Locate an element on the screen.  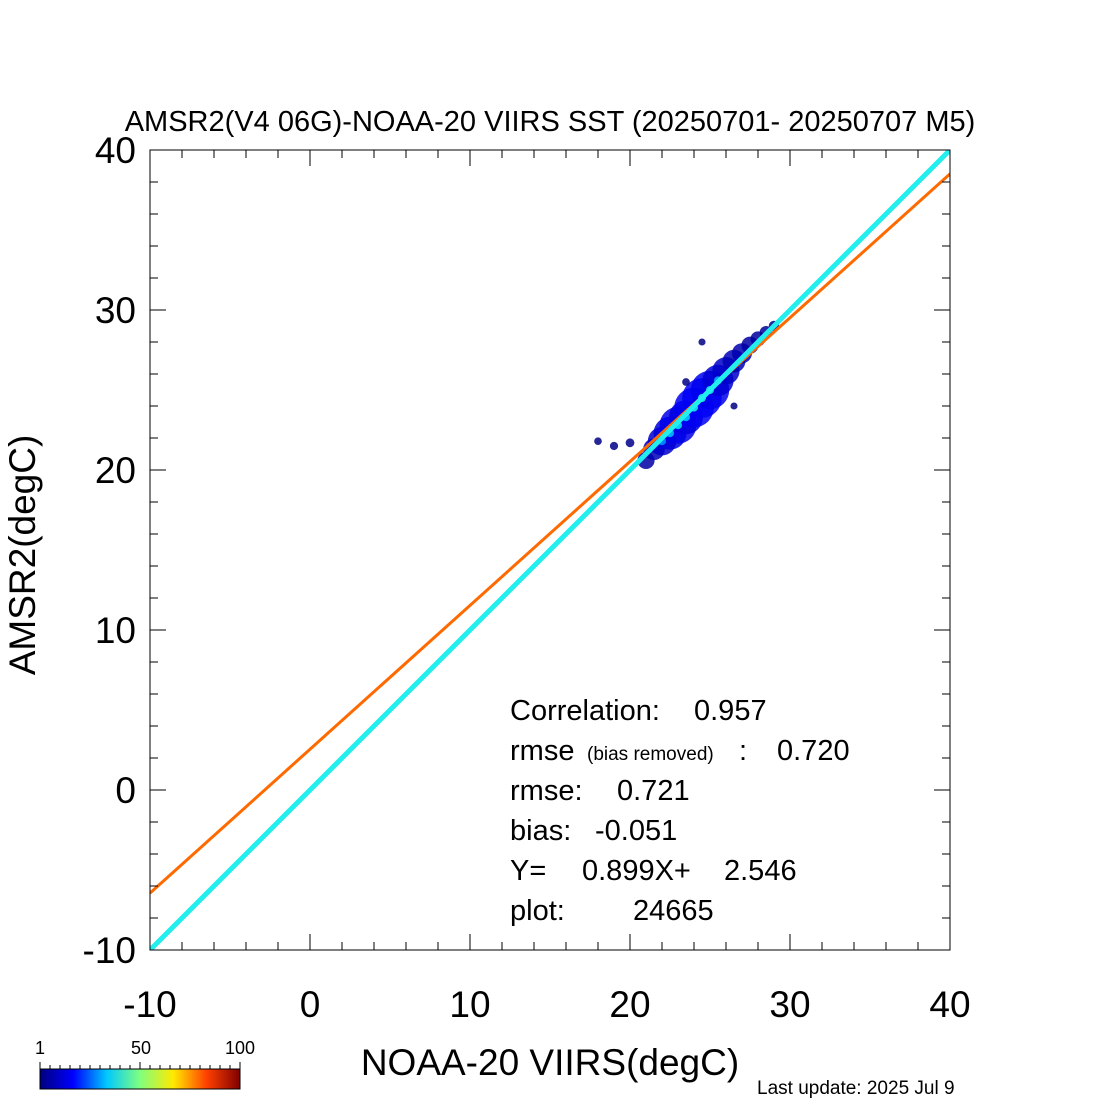
colorbar-ticks is located at coordinates (140, 1065).